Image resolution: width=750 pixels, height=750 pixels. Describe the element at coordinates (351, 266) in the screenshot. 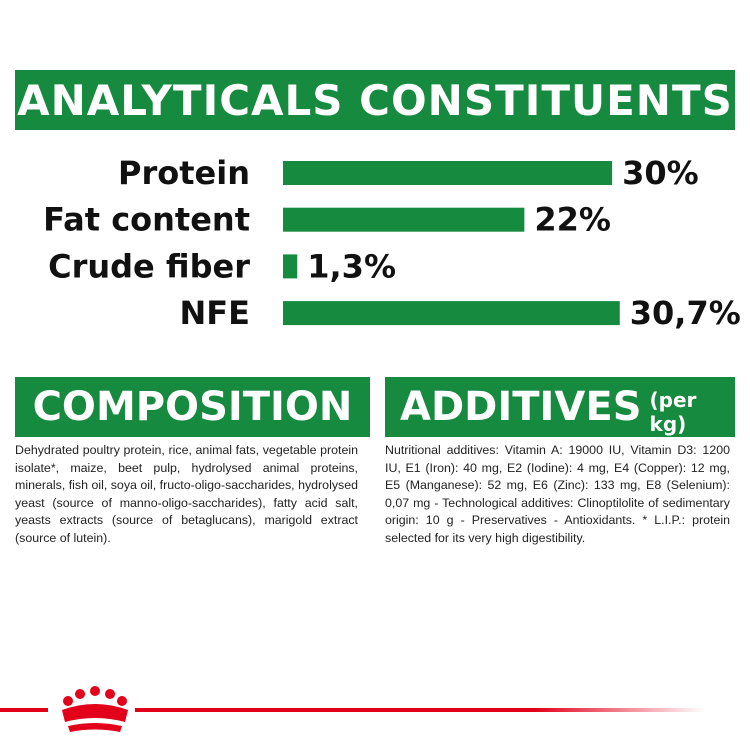

I see `value-label: 1,3%` at that location.